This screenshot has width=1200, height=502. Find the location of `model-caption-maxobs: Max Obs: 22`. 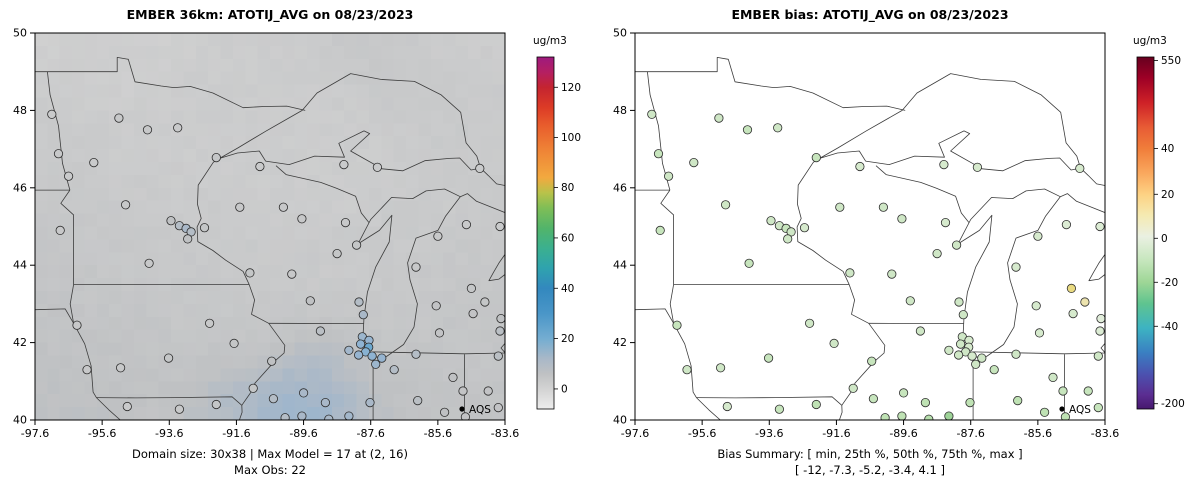

model-caption-maxobs: Max Obs: 22 is located at coordinates (270, 470).